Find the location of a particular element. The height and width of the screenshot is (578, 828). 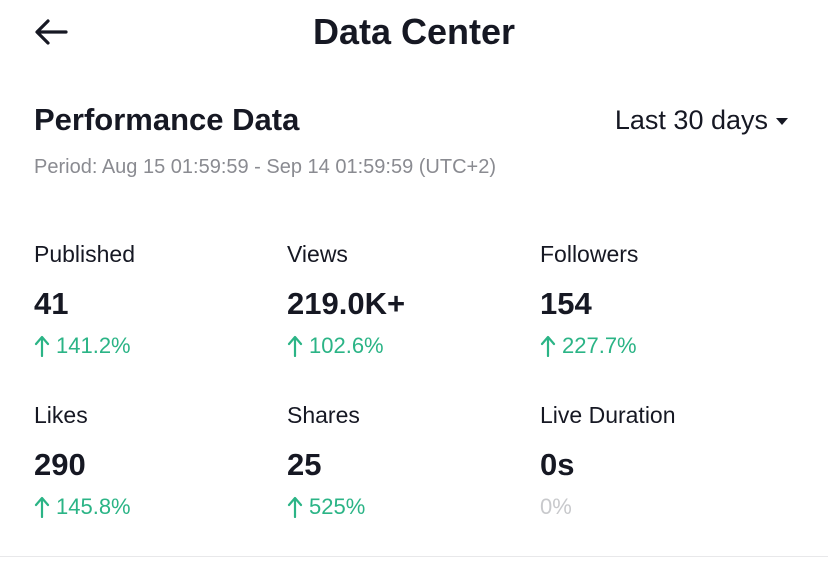

stat-shares: Shares 25 525% is located at coordinates (407, 461).